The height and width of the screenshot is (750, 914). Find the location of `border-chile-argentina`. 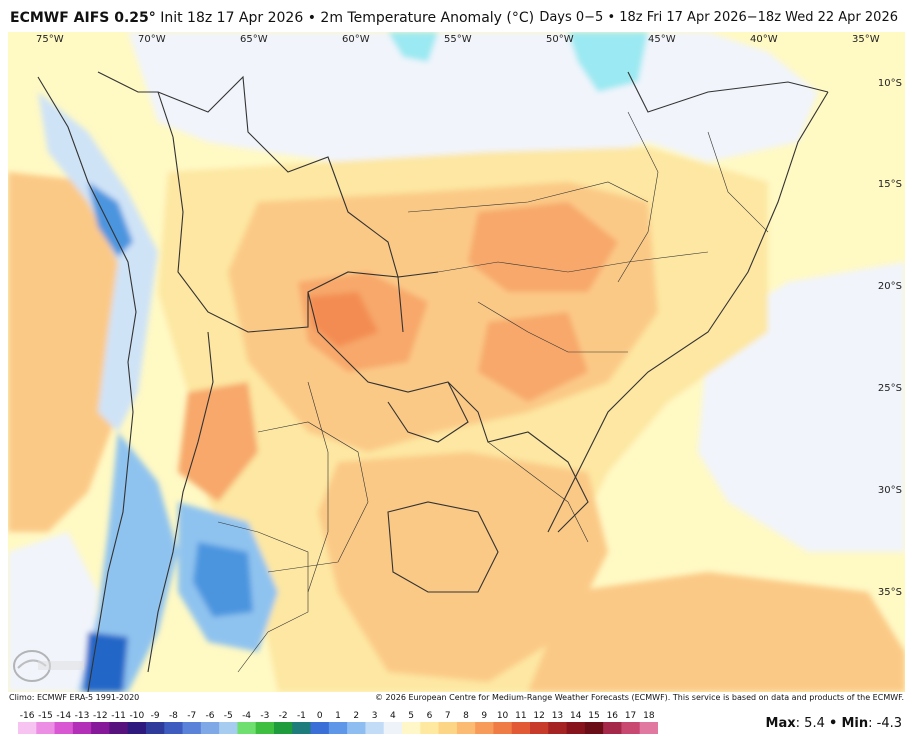

border-chile-argentina is located at coordinates (180, 502).